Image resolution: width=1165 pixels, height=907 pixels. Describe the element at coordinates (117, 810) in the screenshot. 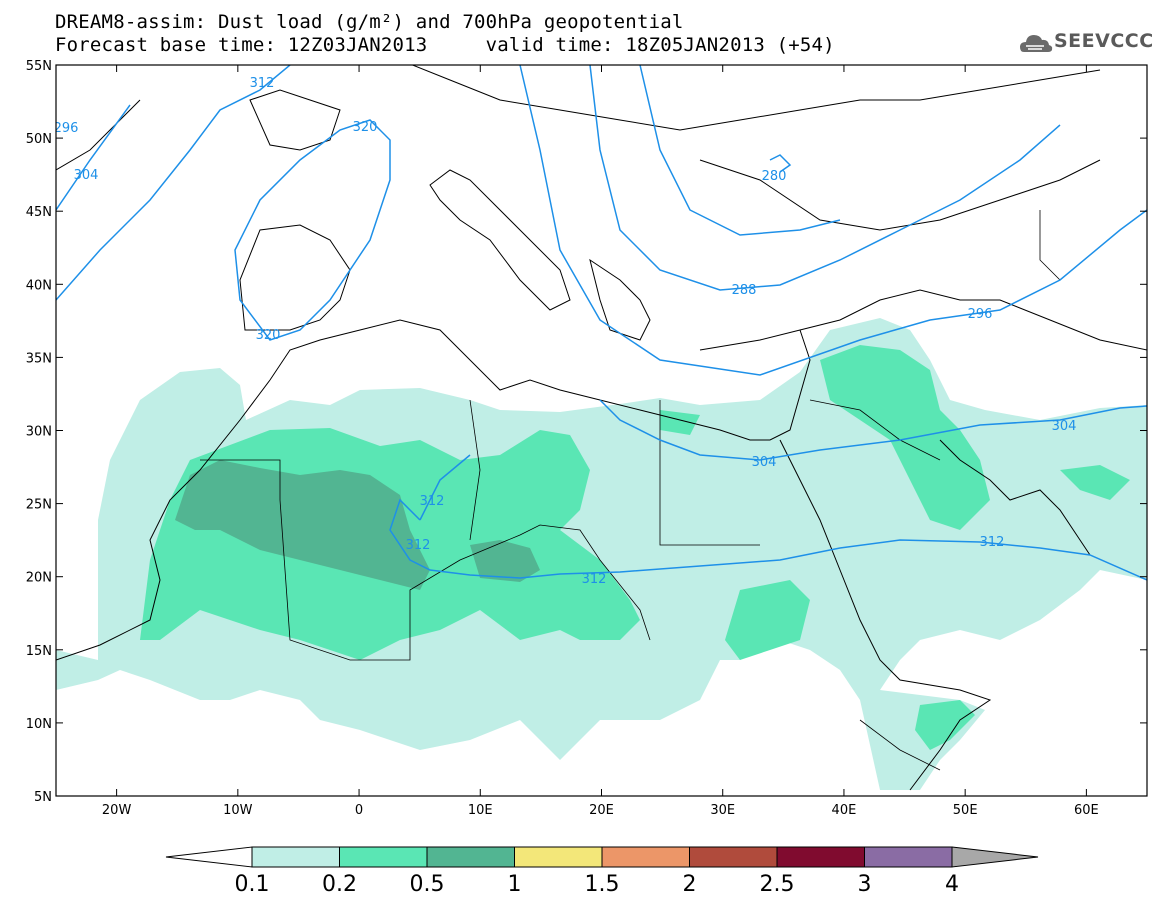

I see `lon-label: 20W` at that location.